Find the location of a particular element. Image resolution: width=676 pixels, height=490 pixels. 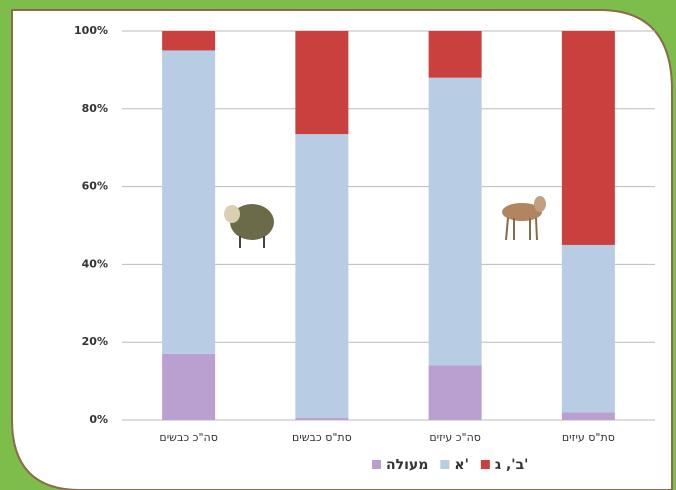

sheep-icon is located at coordinates (249, 226).